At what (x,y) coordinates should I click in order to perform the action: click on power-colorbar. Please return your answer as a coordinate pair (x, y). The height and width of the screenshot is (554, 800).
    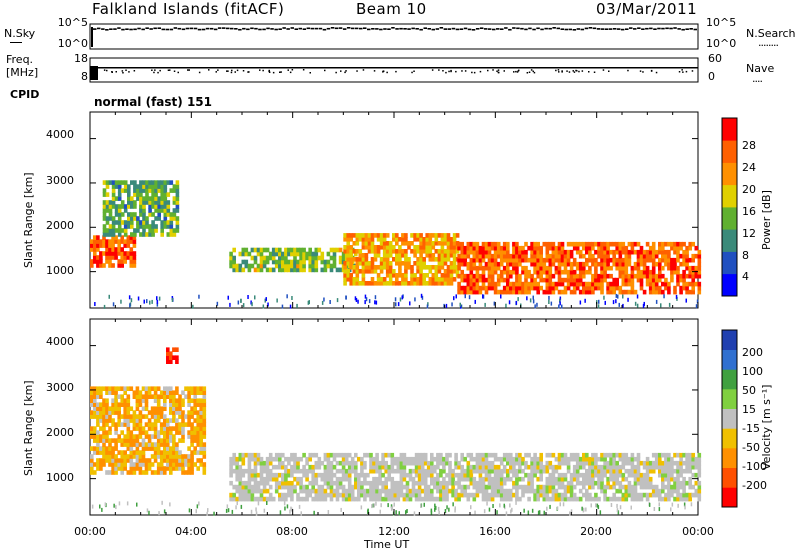
    Looking at the image, I should click on (729, 207).